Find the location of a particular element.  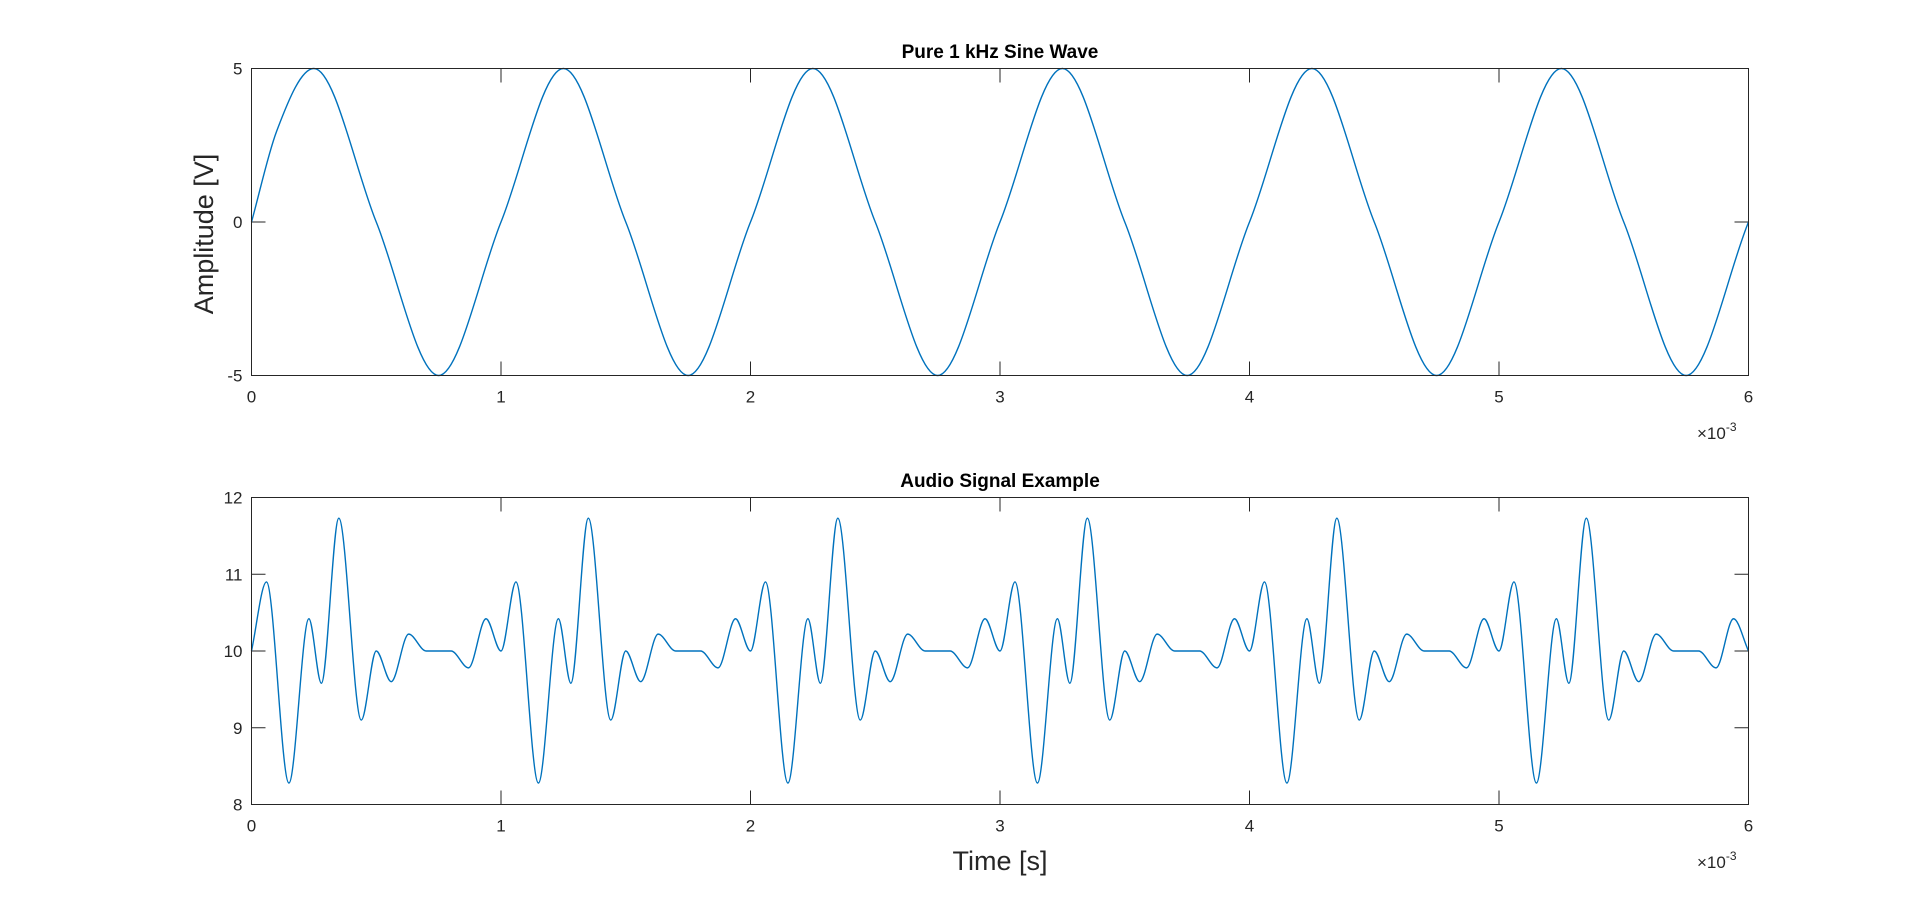

y-tick-label: 11 is located at coordinates (234, 574).